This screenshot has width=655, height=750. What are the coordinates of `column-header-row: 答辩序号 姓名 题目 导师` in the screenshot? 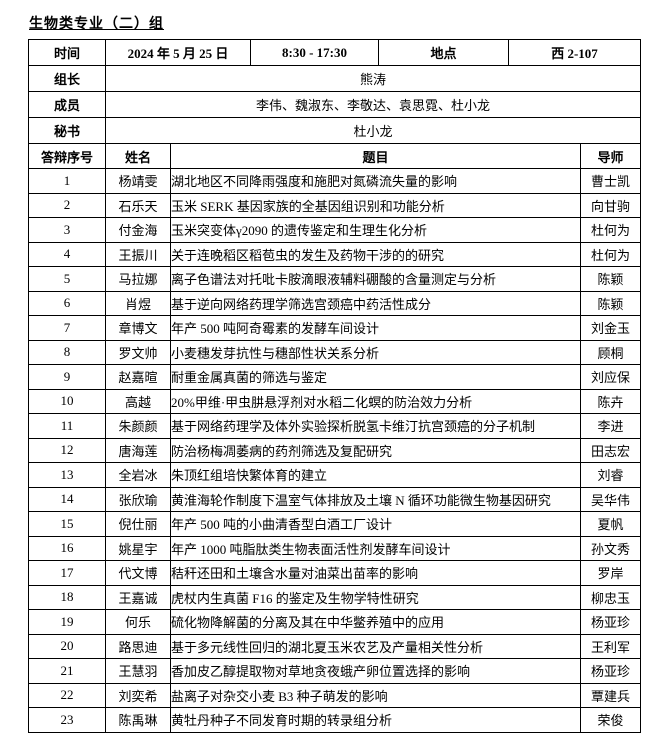 It's located at (335, 156).